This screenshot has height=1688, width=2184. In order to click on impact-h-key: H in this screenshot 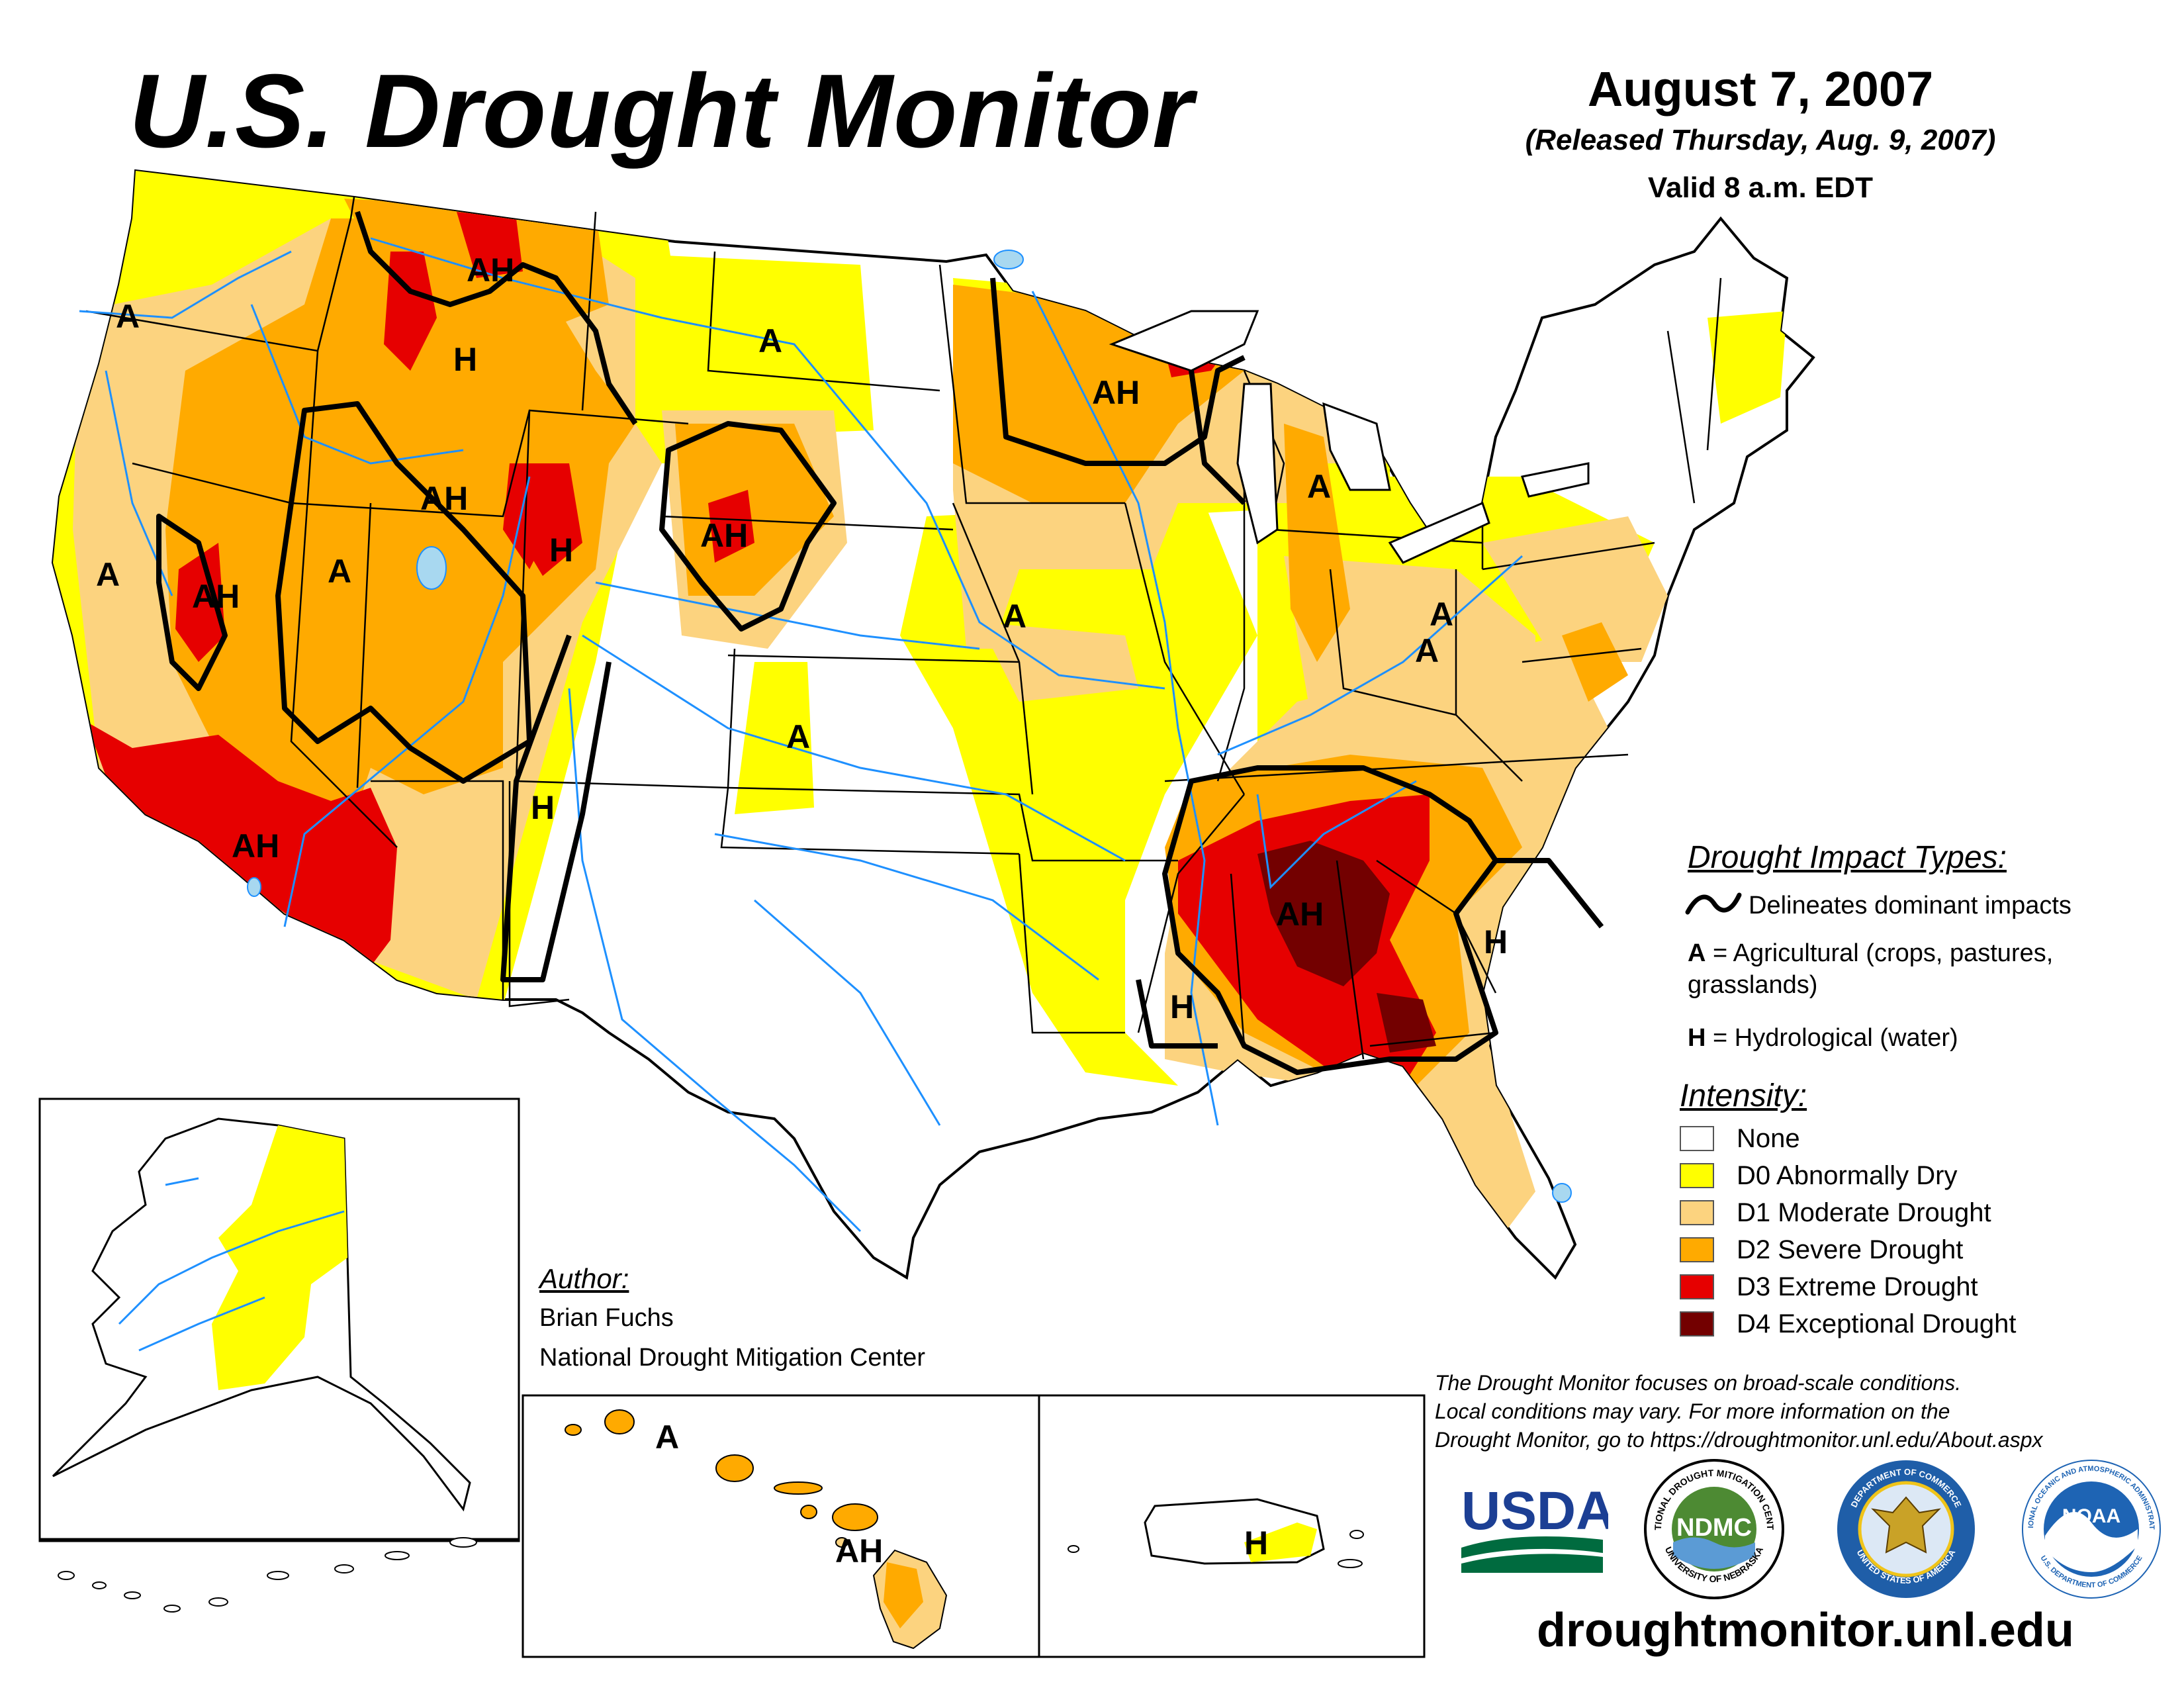, I will do `click(1697, 1038)`.